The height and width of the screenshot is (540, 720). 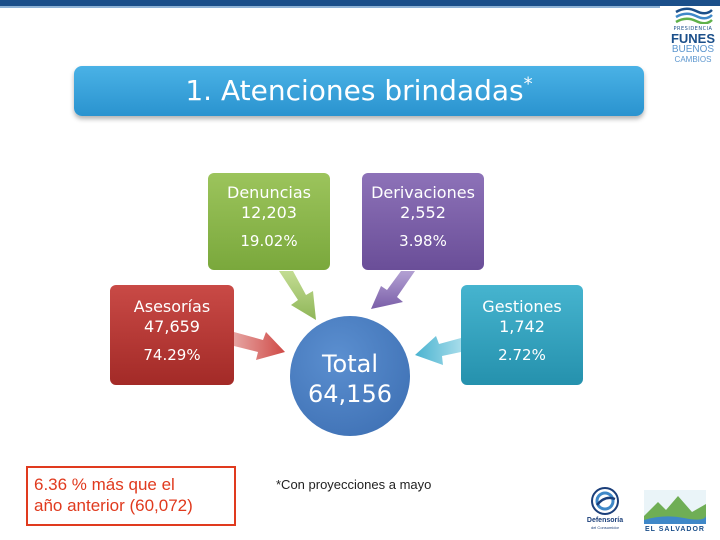 I want to click on total-value: 64,156, so click(x=350, y=394).